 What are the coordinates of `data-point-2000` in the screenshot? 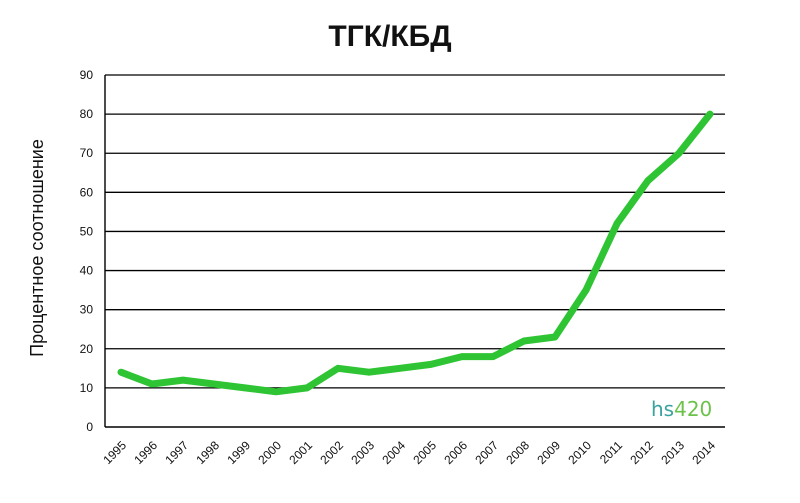 It's located at (276, 391).